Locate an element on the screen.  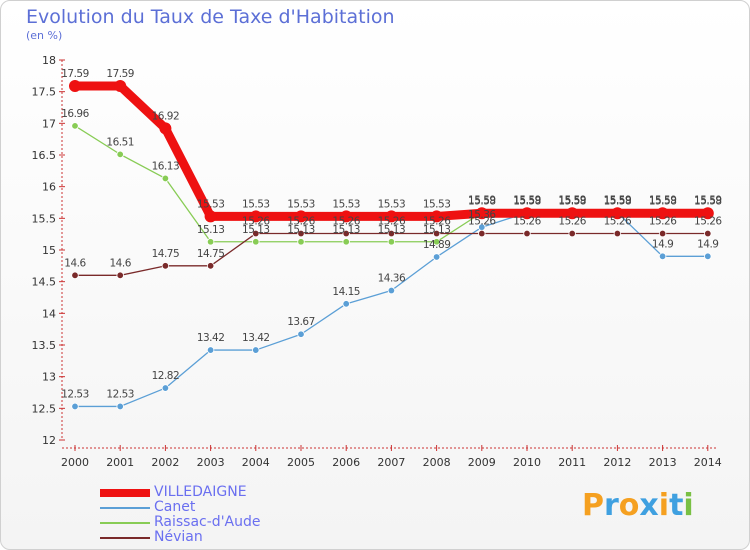
x-tick-label: 2006 is located at coordinates (346, 462).